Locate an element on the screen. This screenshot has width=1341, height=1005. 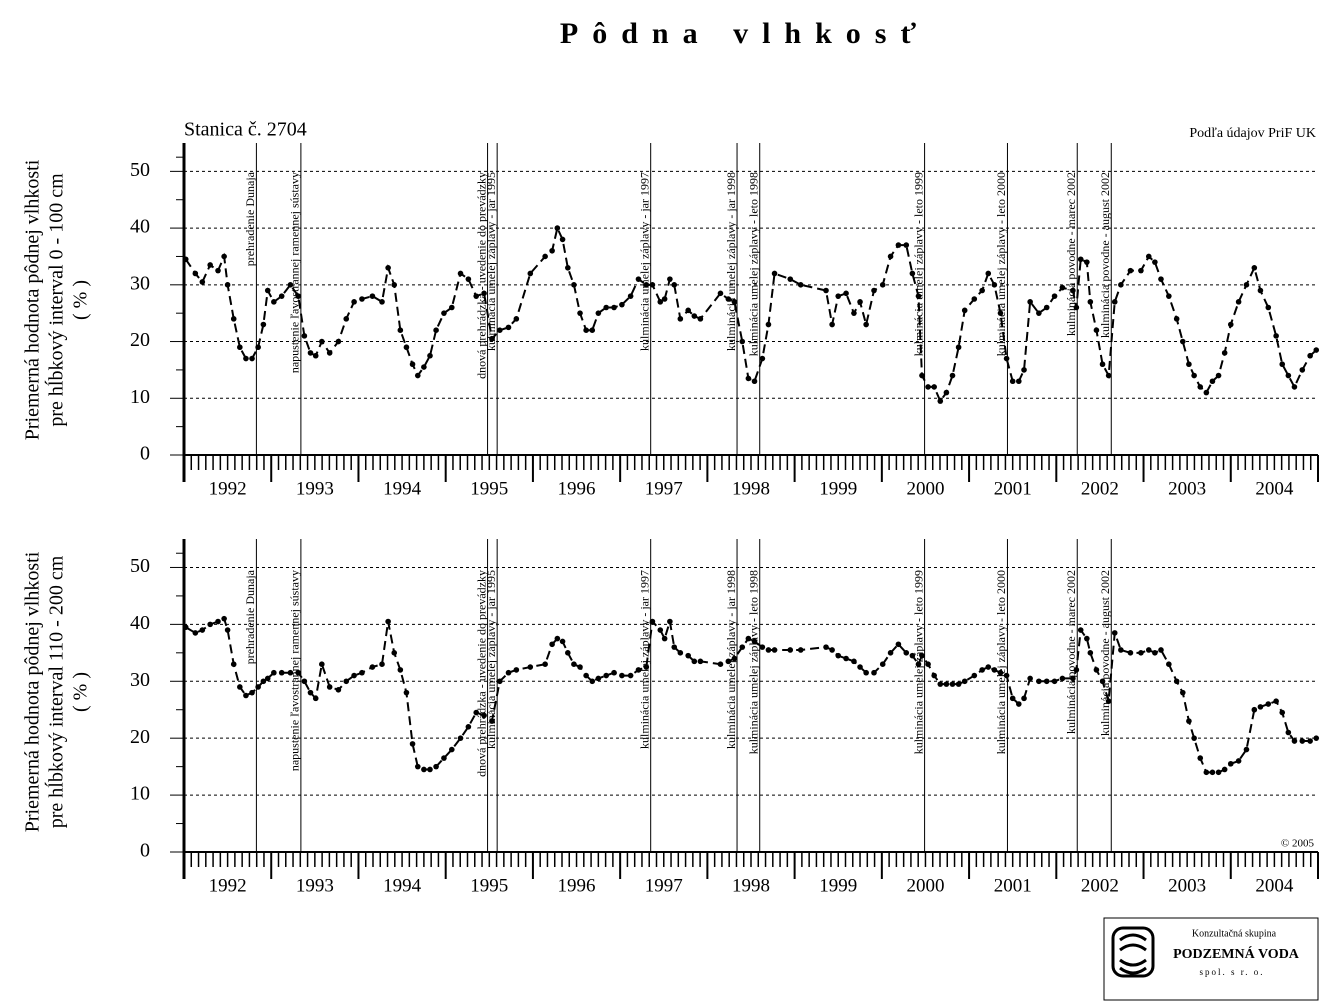
y-tick-label: 20 is located at coordinates (140, 737).